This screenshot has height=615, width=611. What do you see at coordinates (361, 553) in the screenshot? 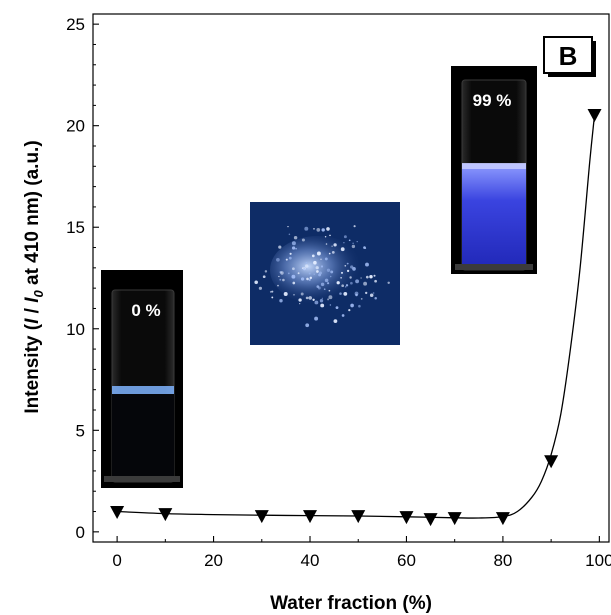
I see `x-axis: 0 20 40 60 80 100` at bounding box center [361, 553].